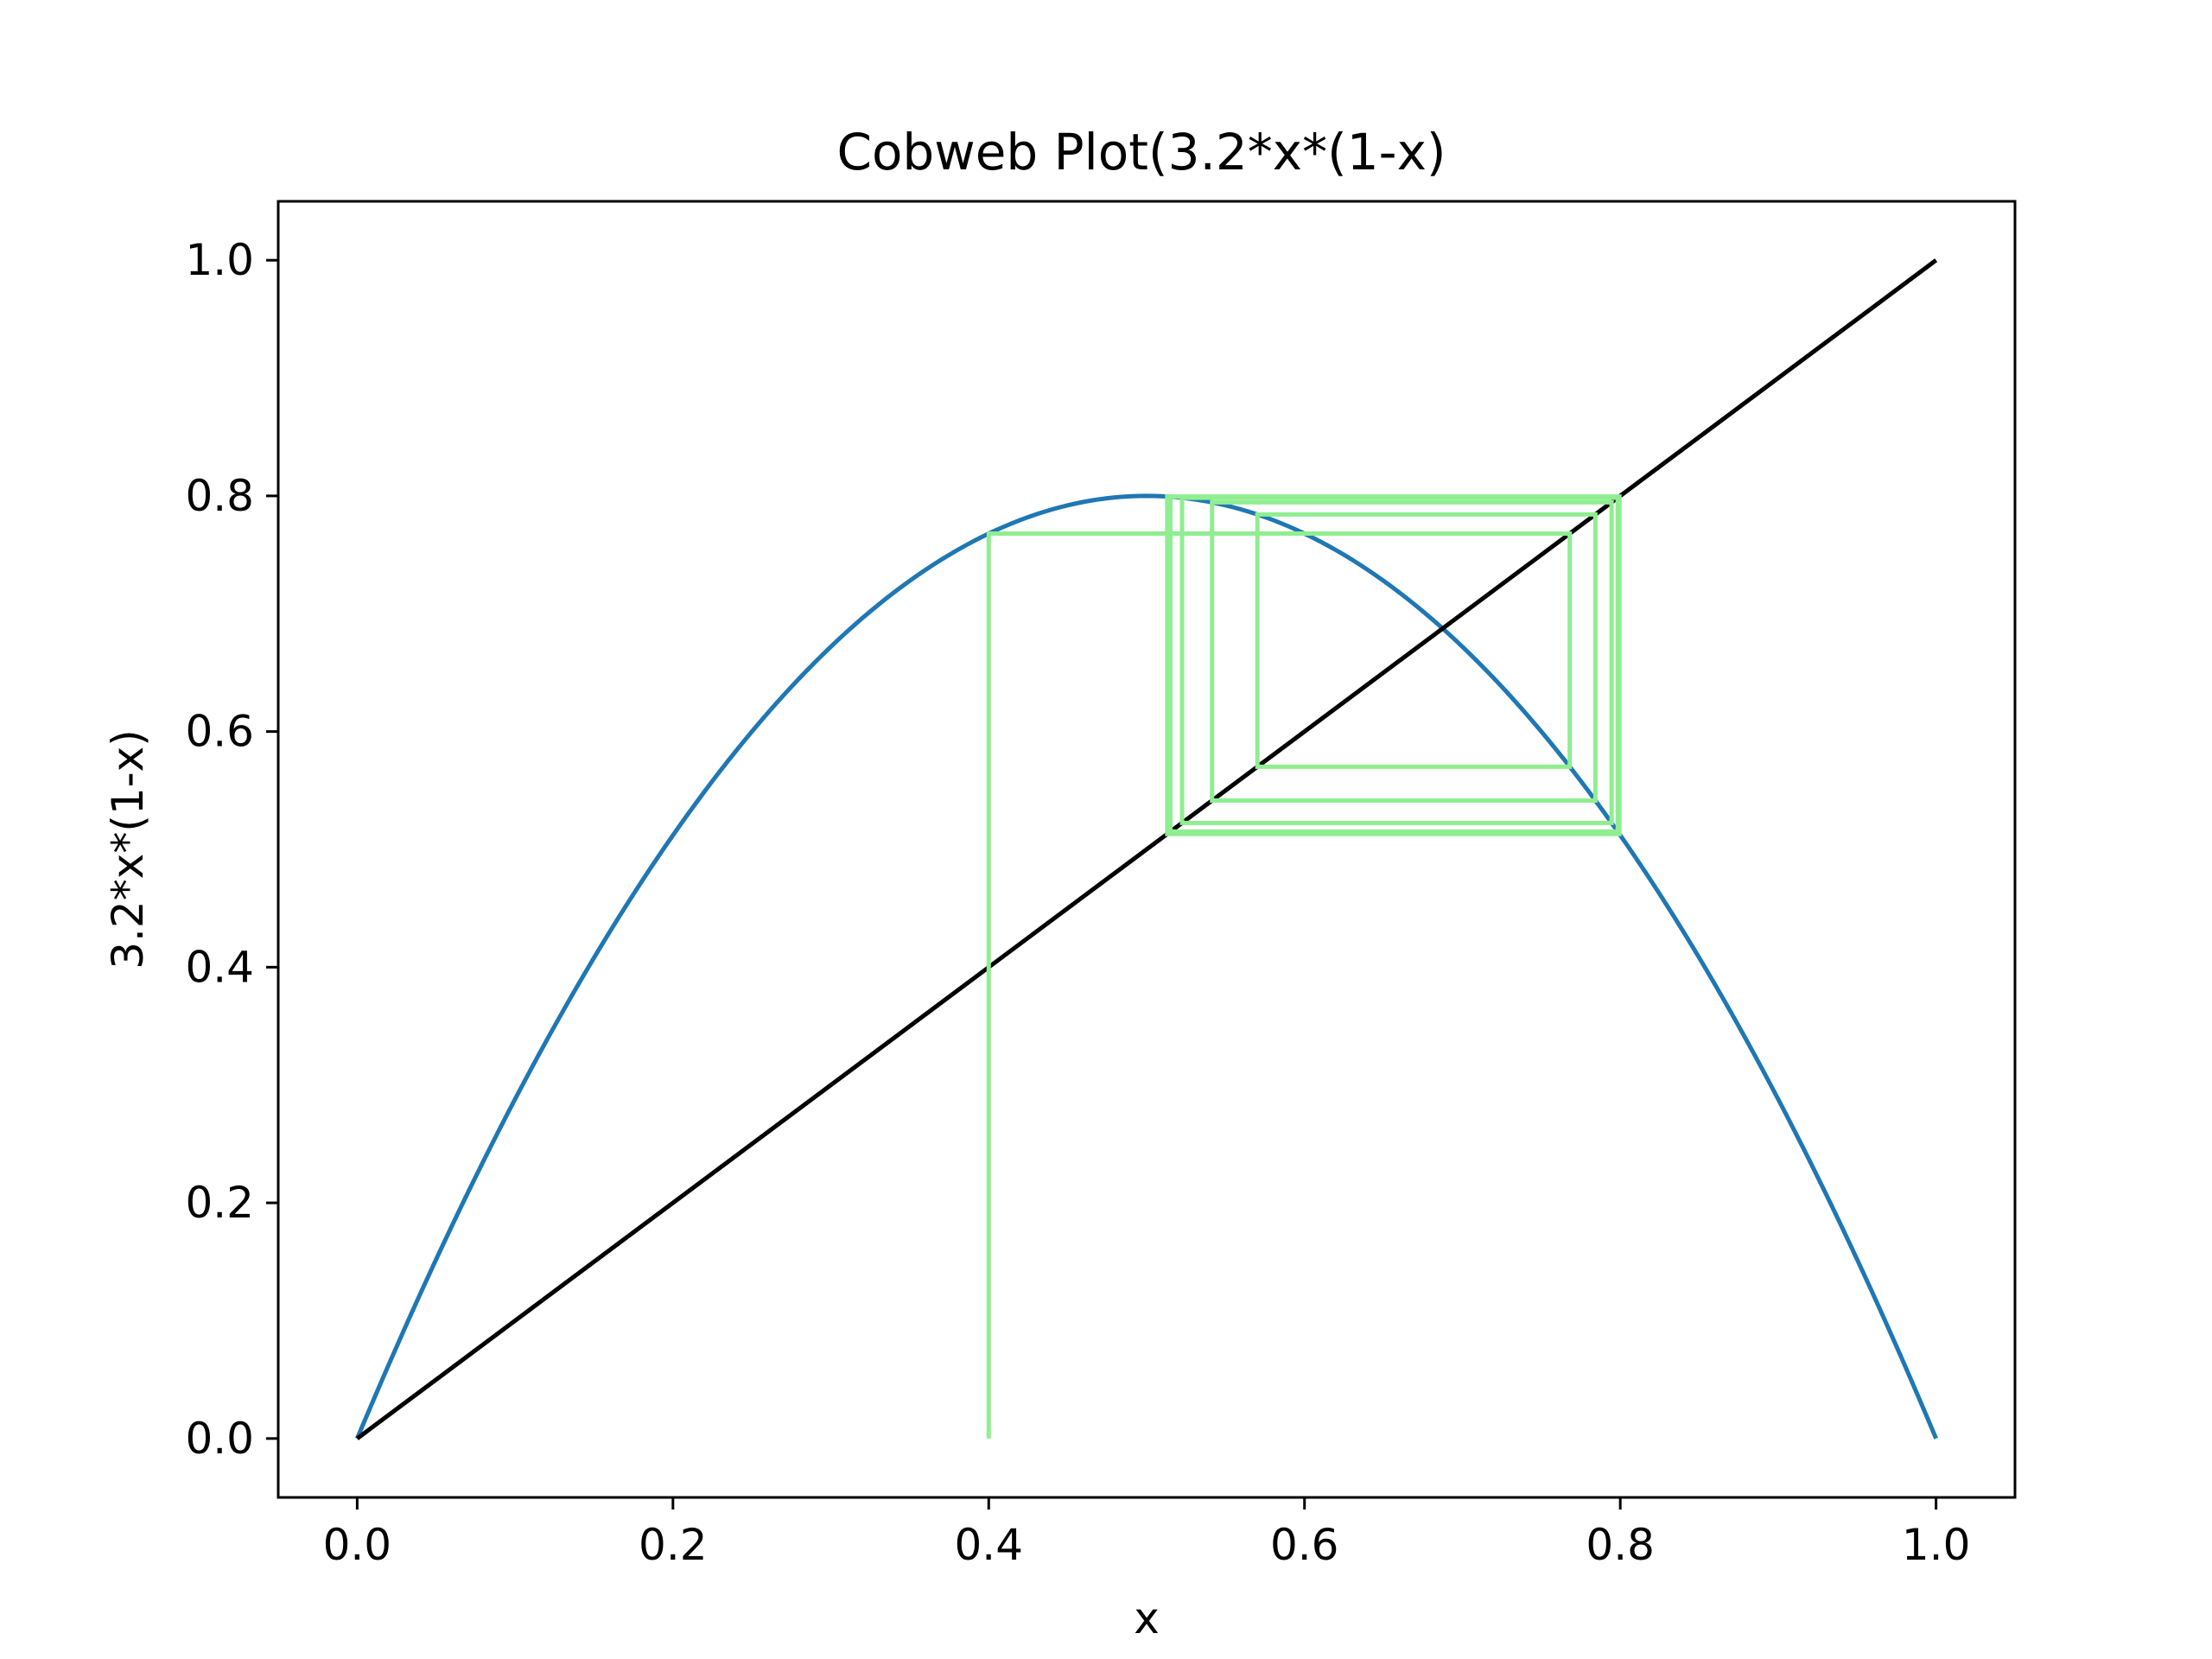 The height and width of the screenshot is (1659, 2212). What do you see at coordinates (219, 1203) in the screenshot?
I see `y-tick-label: 0.2` at bounding box center [219, 1203].